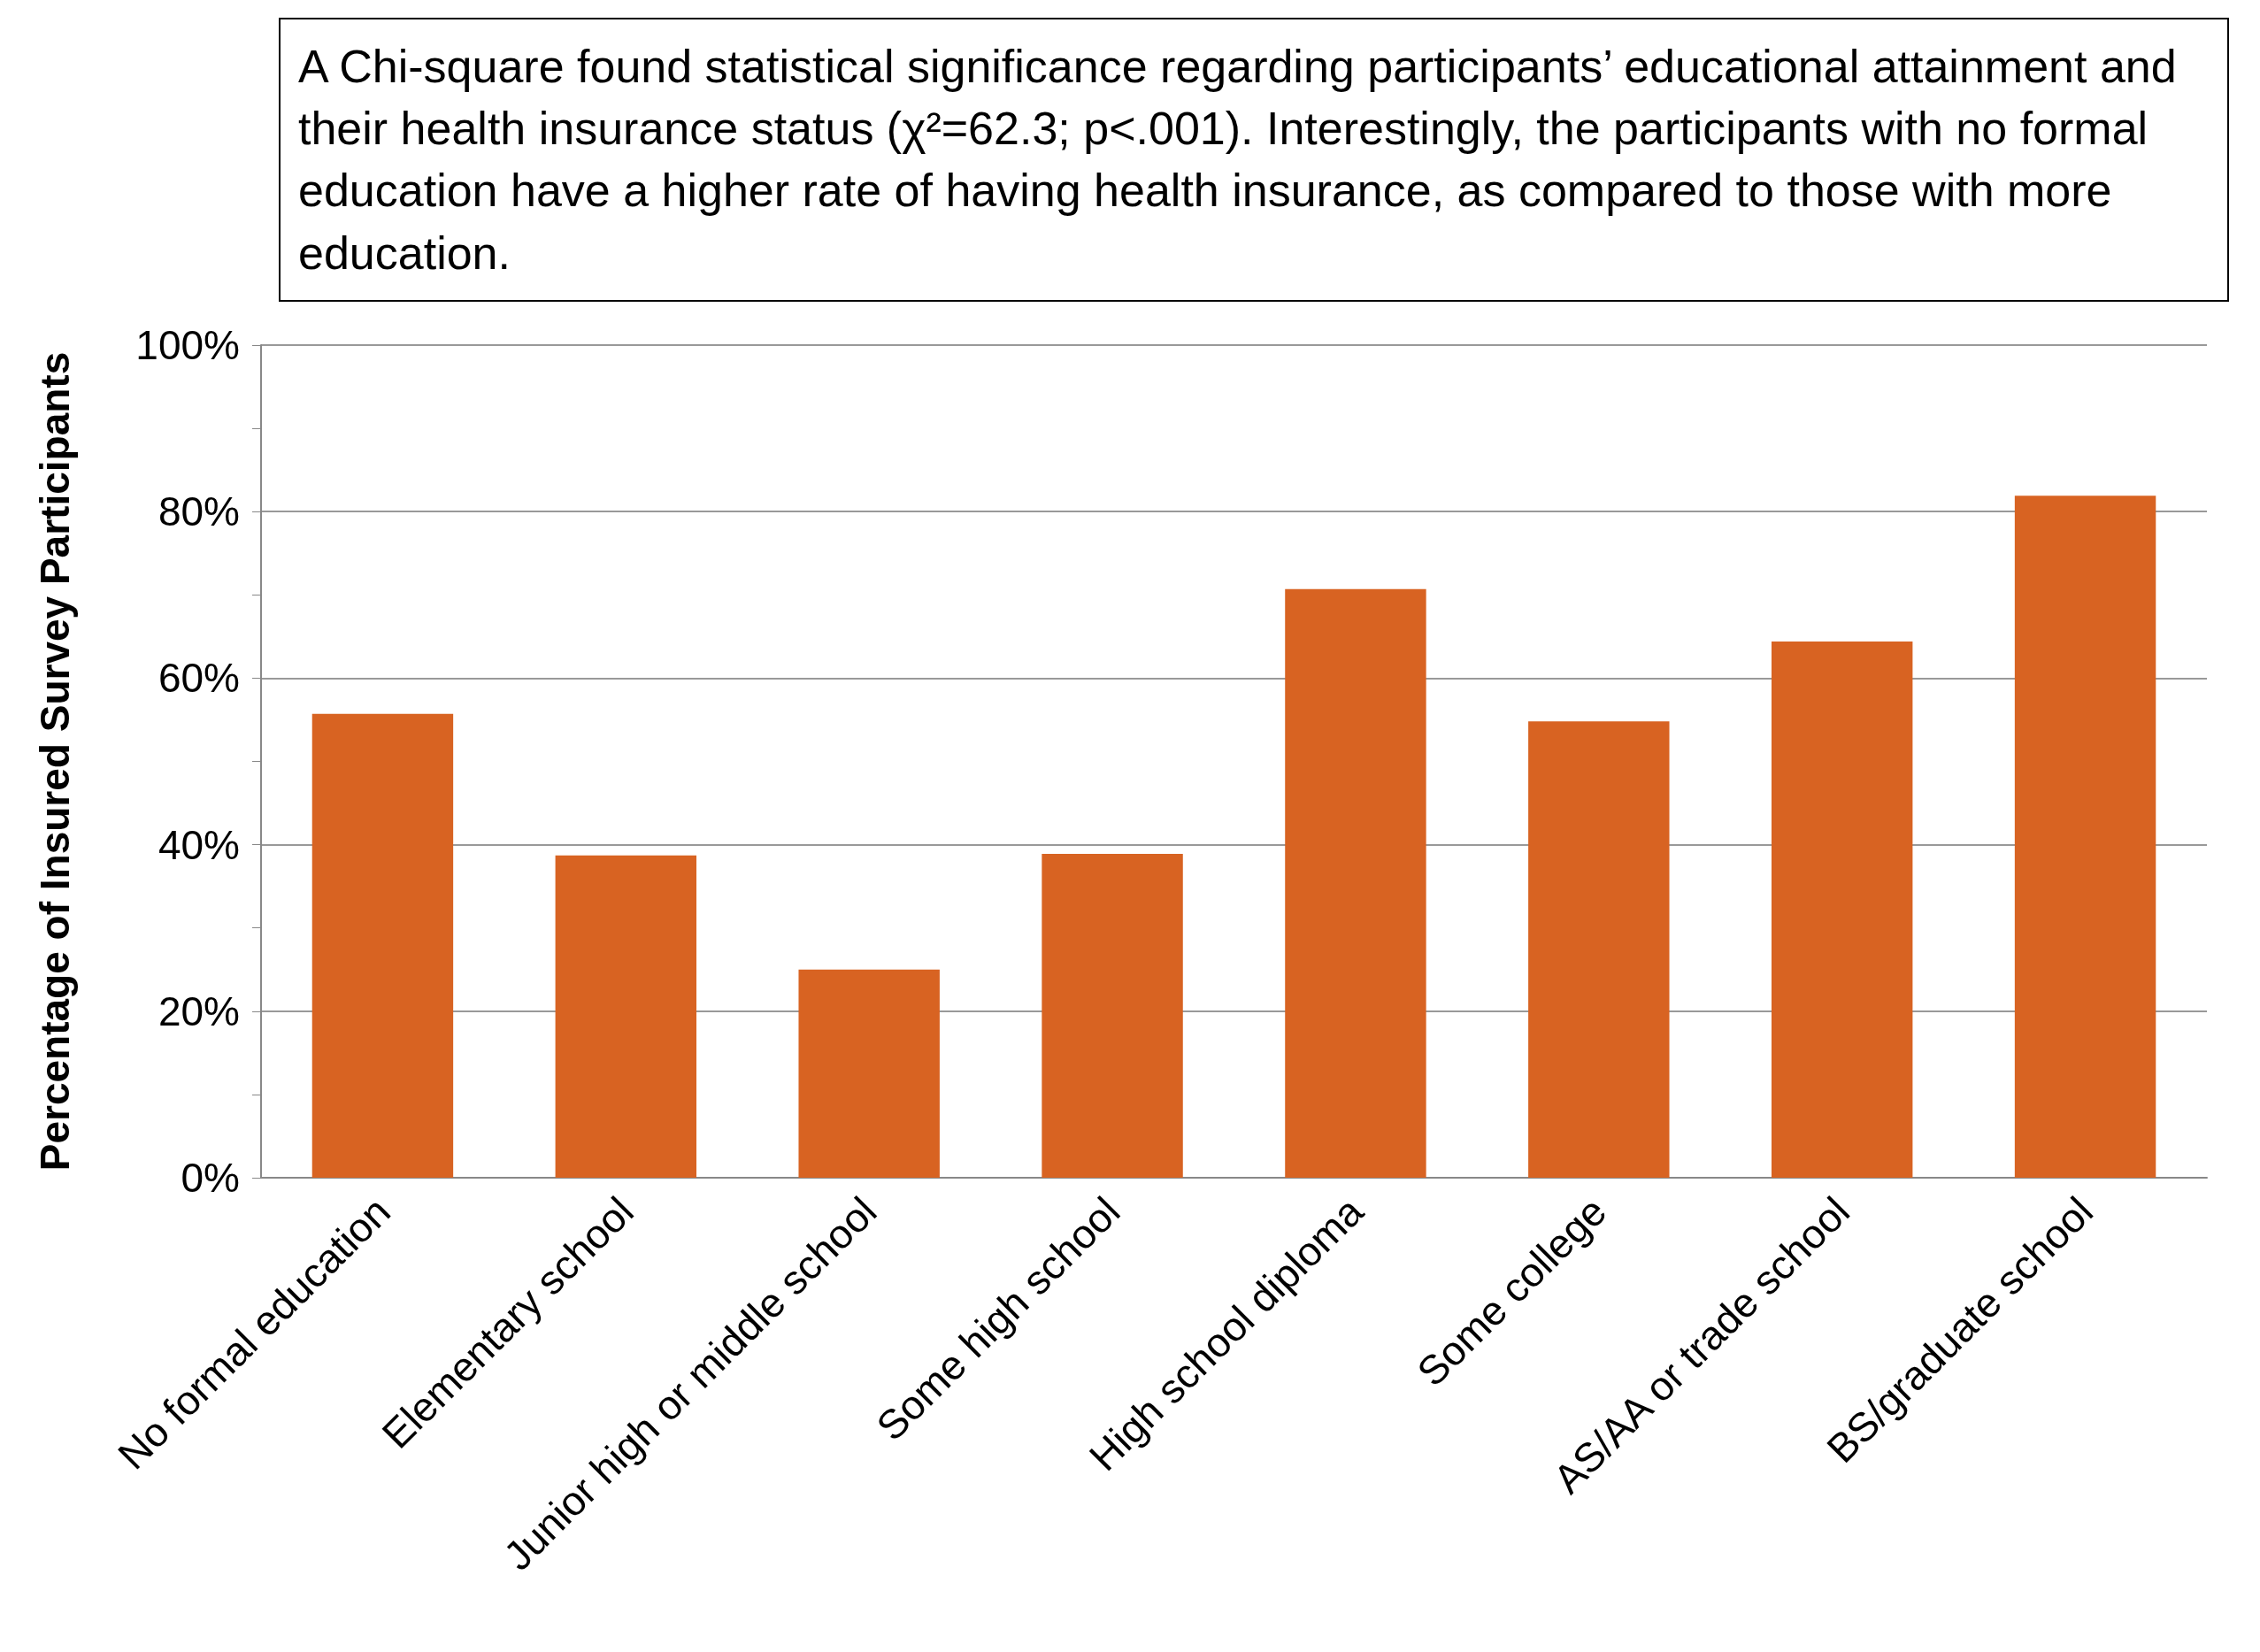 This screenshot has height=1652, width=2260. I want to click on text: A Chi-square found statistical significance regarding participants’ educational attainment and their health insurance status (χ²=62.3; p<.001). Interestingly, the participants with no formal education have a higher rate of having health insurance, as compared to those with more education., so click(1254, 160).